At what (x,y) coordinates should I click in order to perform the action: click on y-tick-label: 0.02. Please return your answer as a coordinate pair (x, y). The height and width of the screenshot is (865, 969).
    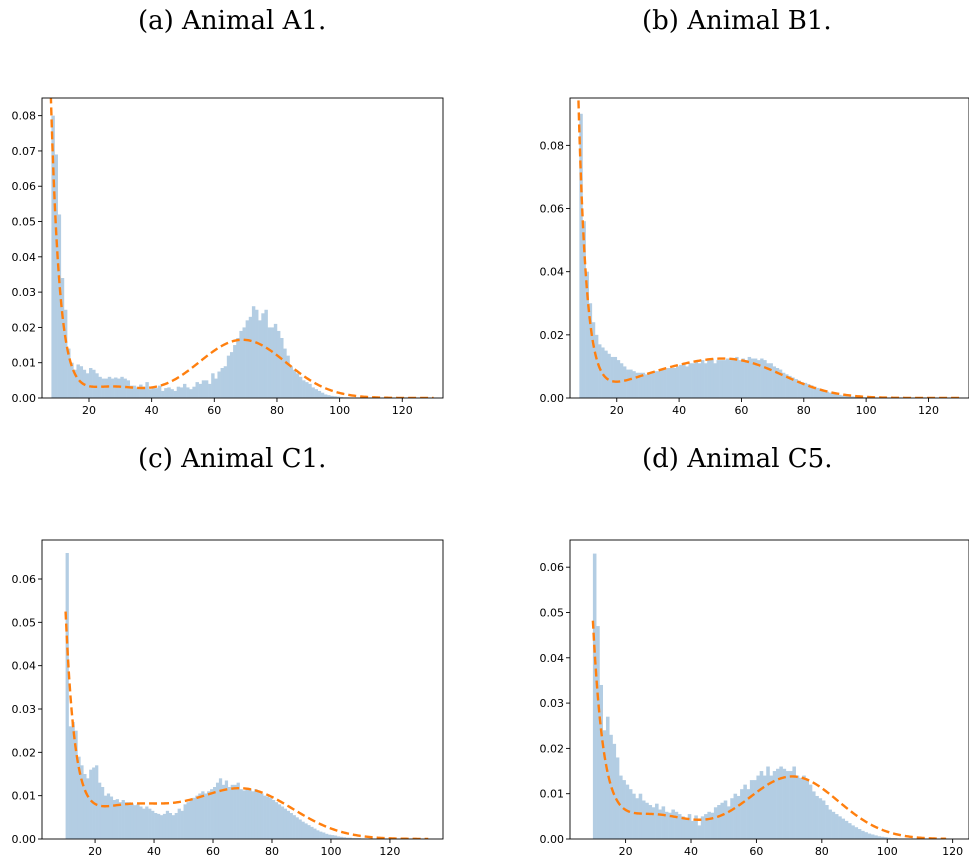
    Looking at the image, I should click on (24, 752).